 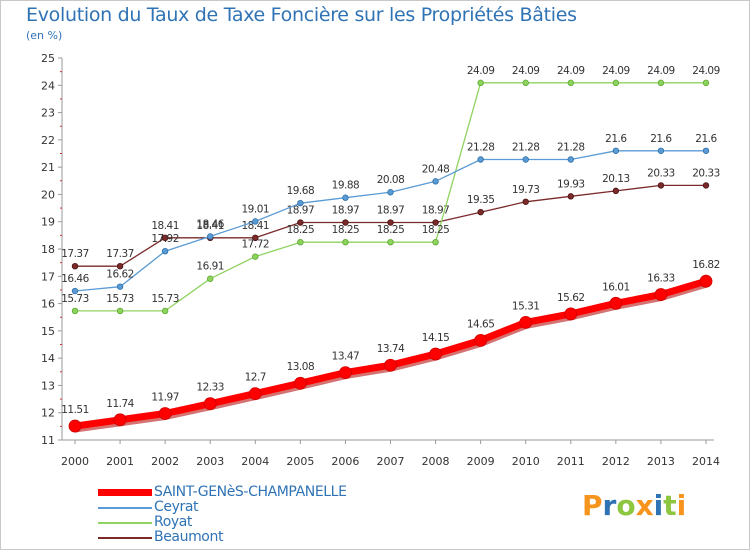 What do you see at coordinates (48, 140) in the screenshot?
I see `y-tick-label: 22` at bounding box center [48, 140].